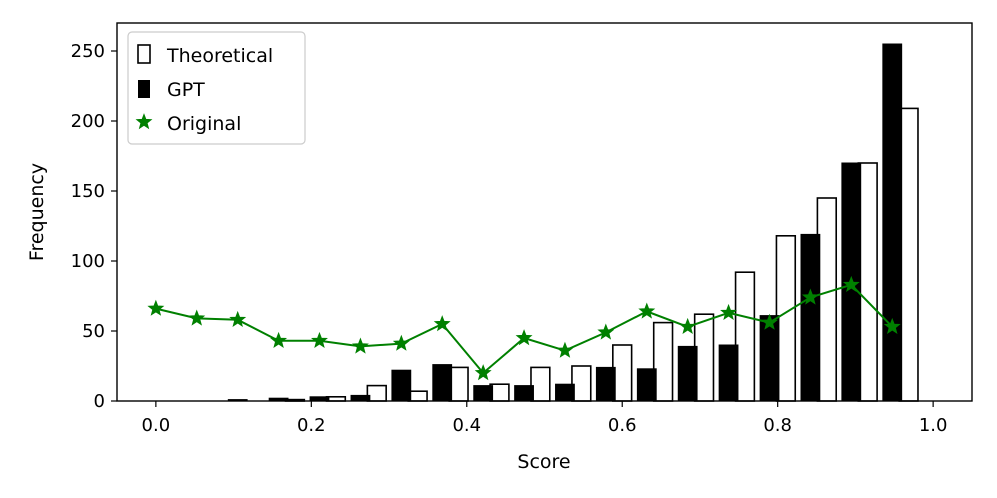 The width and height of the screenshot is (997, 498). Describe the element at coordinates (204, 124) in the screenshot. I see `legend-original-label: Original` at that location.